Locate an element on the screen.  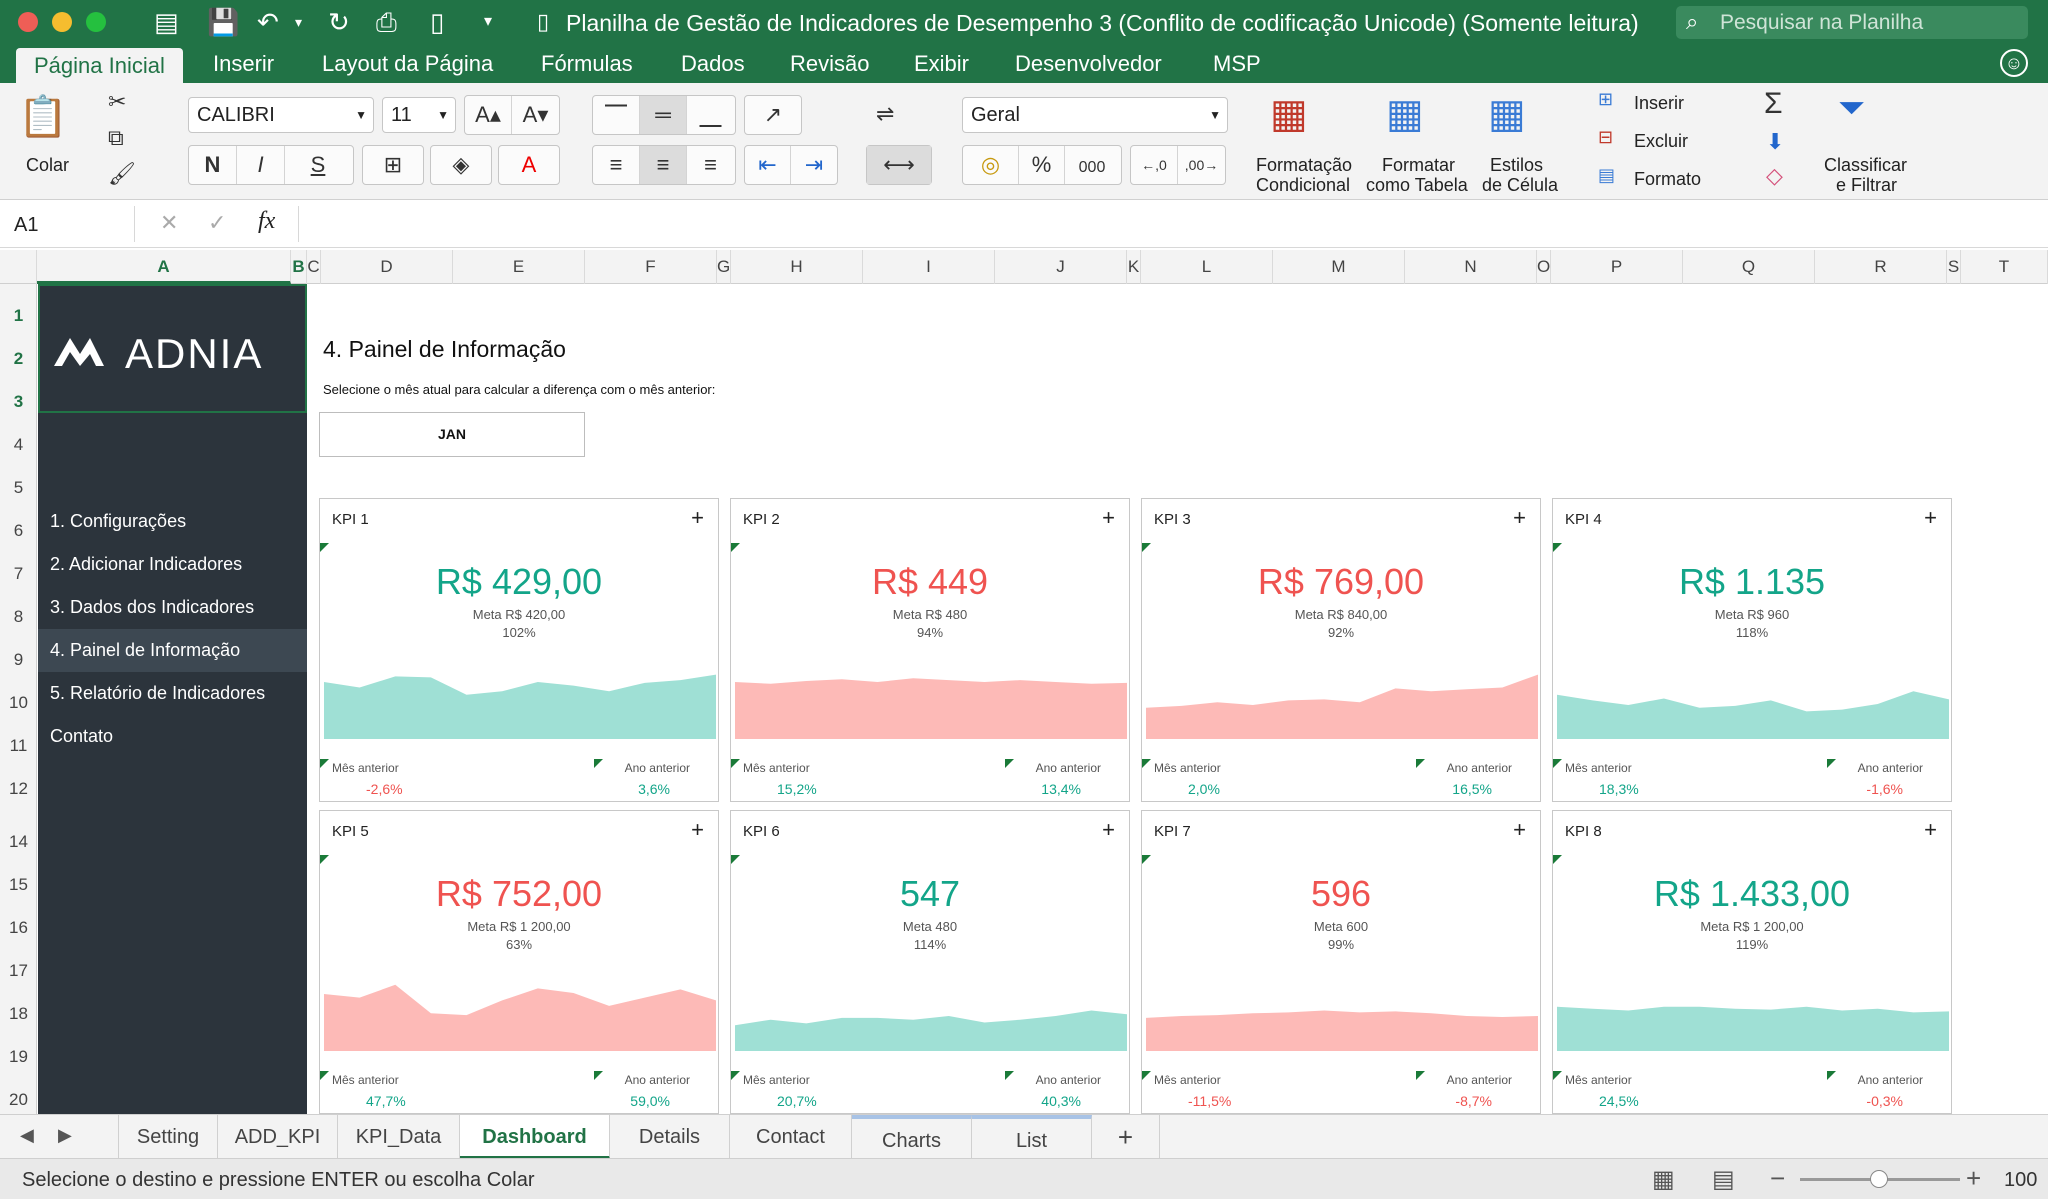
sheet-tab-kpi-data: KPI_Data is located at coordinates (399, 1137).